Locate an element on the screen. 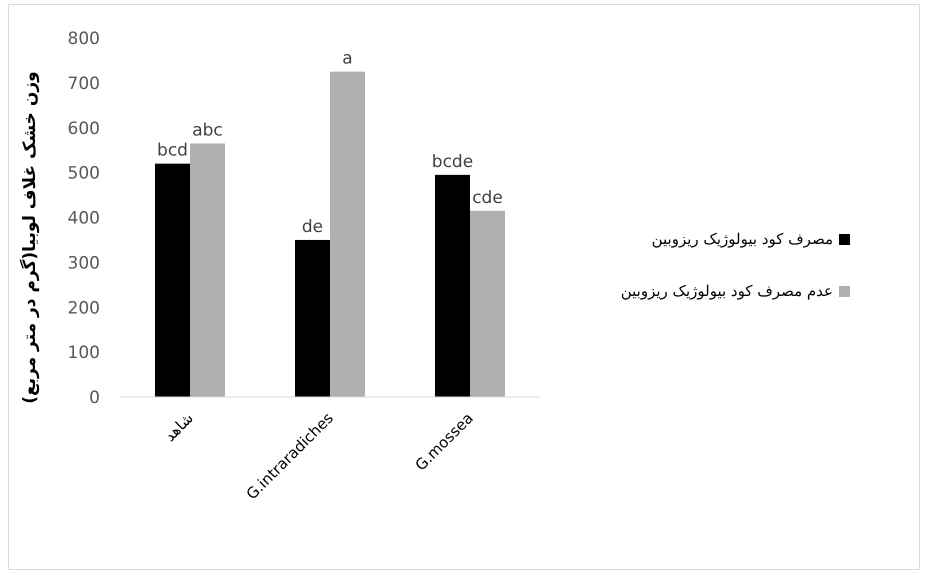 The image size is (925, 575). annotation: cde is located at coordinates (487, 198).